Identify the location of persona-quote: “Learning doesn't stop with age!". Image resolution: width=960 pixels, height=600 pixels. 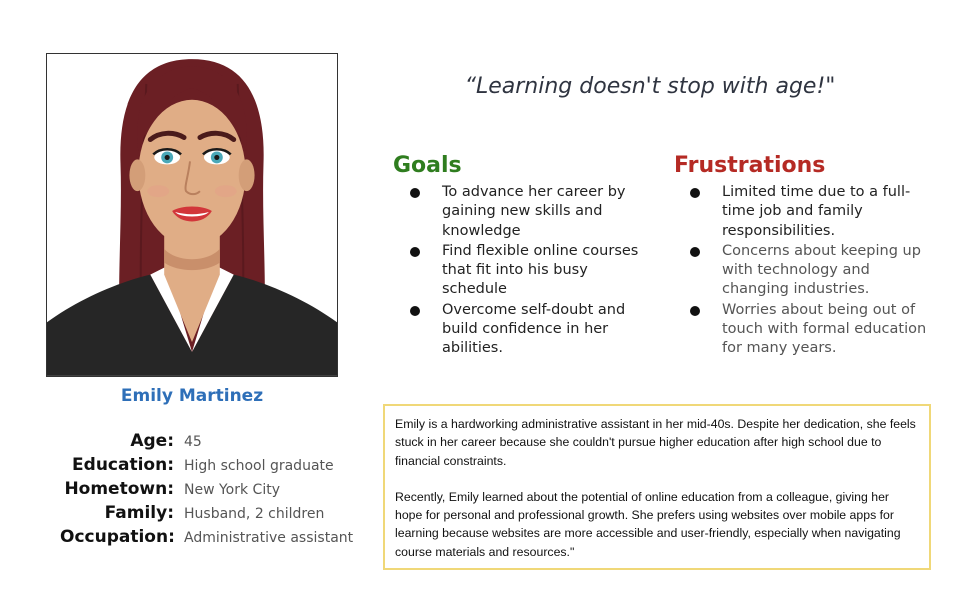
(650, 86).